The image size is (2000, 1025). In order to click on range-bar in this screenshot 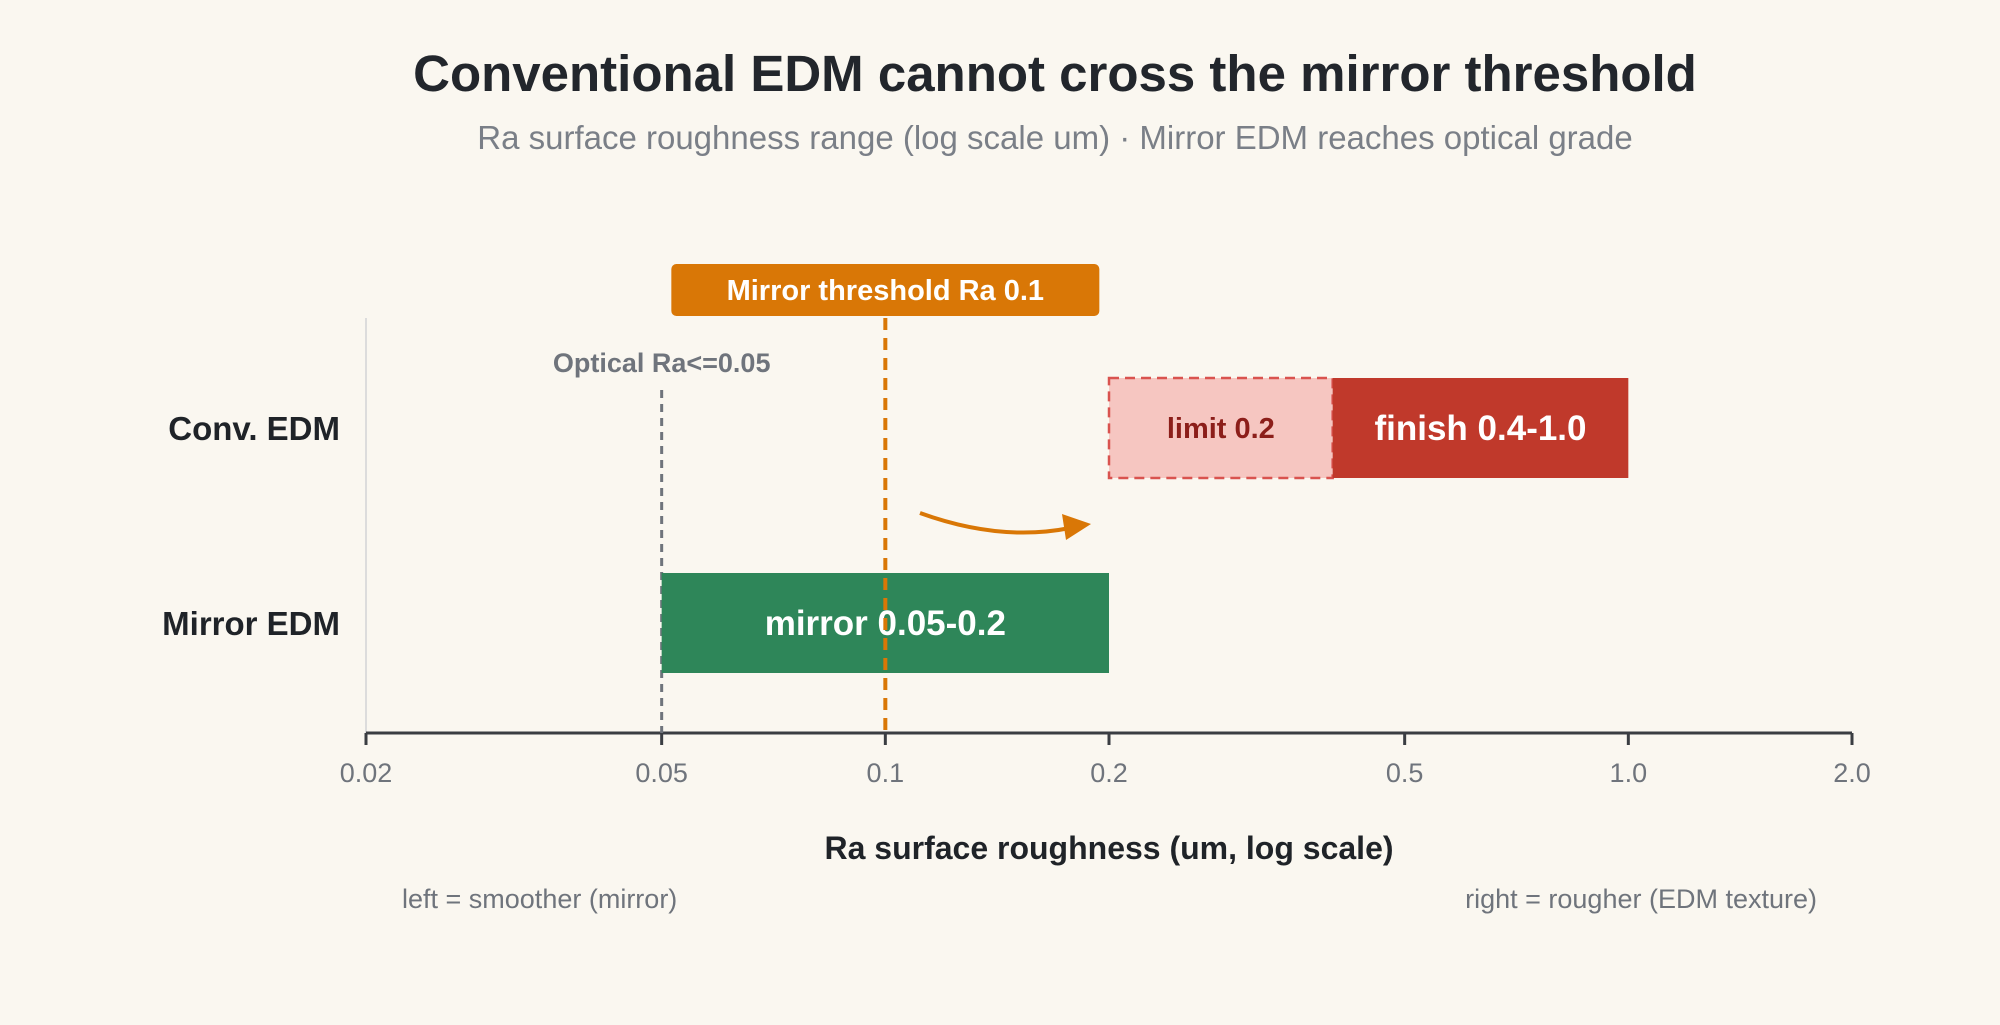, I will do `click(1480, 428)`.